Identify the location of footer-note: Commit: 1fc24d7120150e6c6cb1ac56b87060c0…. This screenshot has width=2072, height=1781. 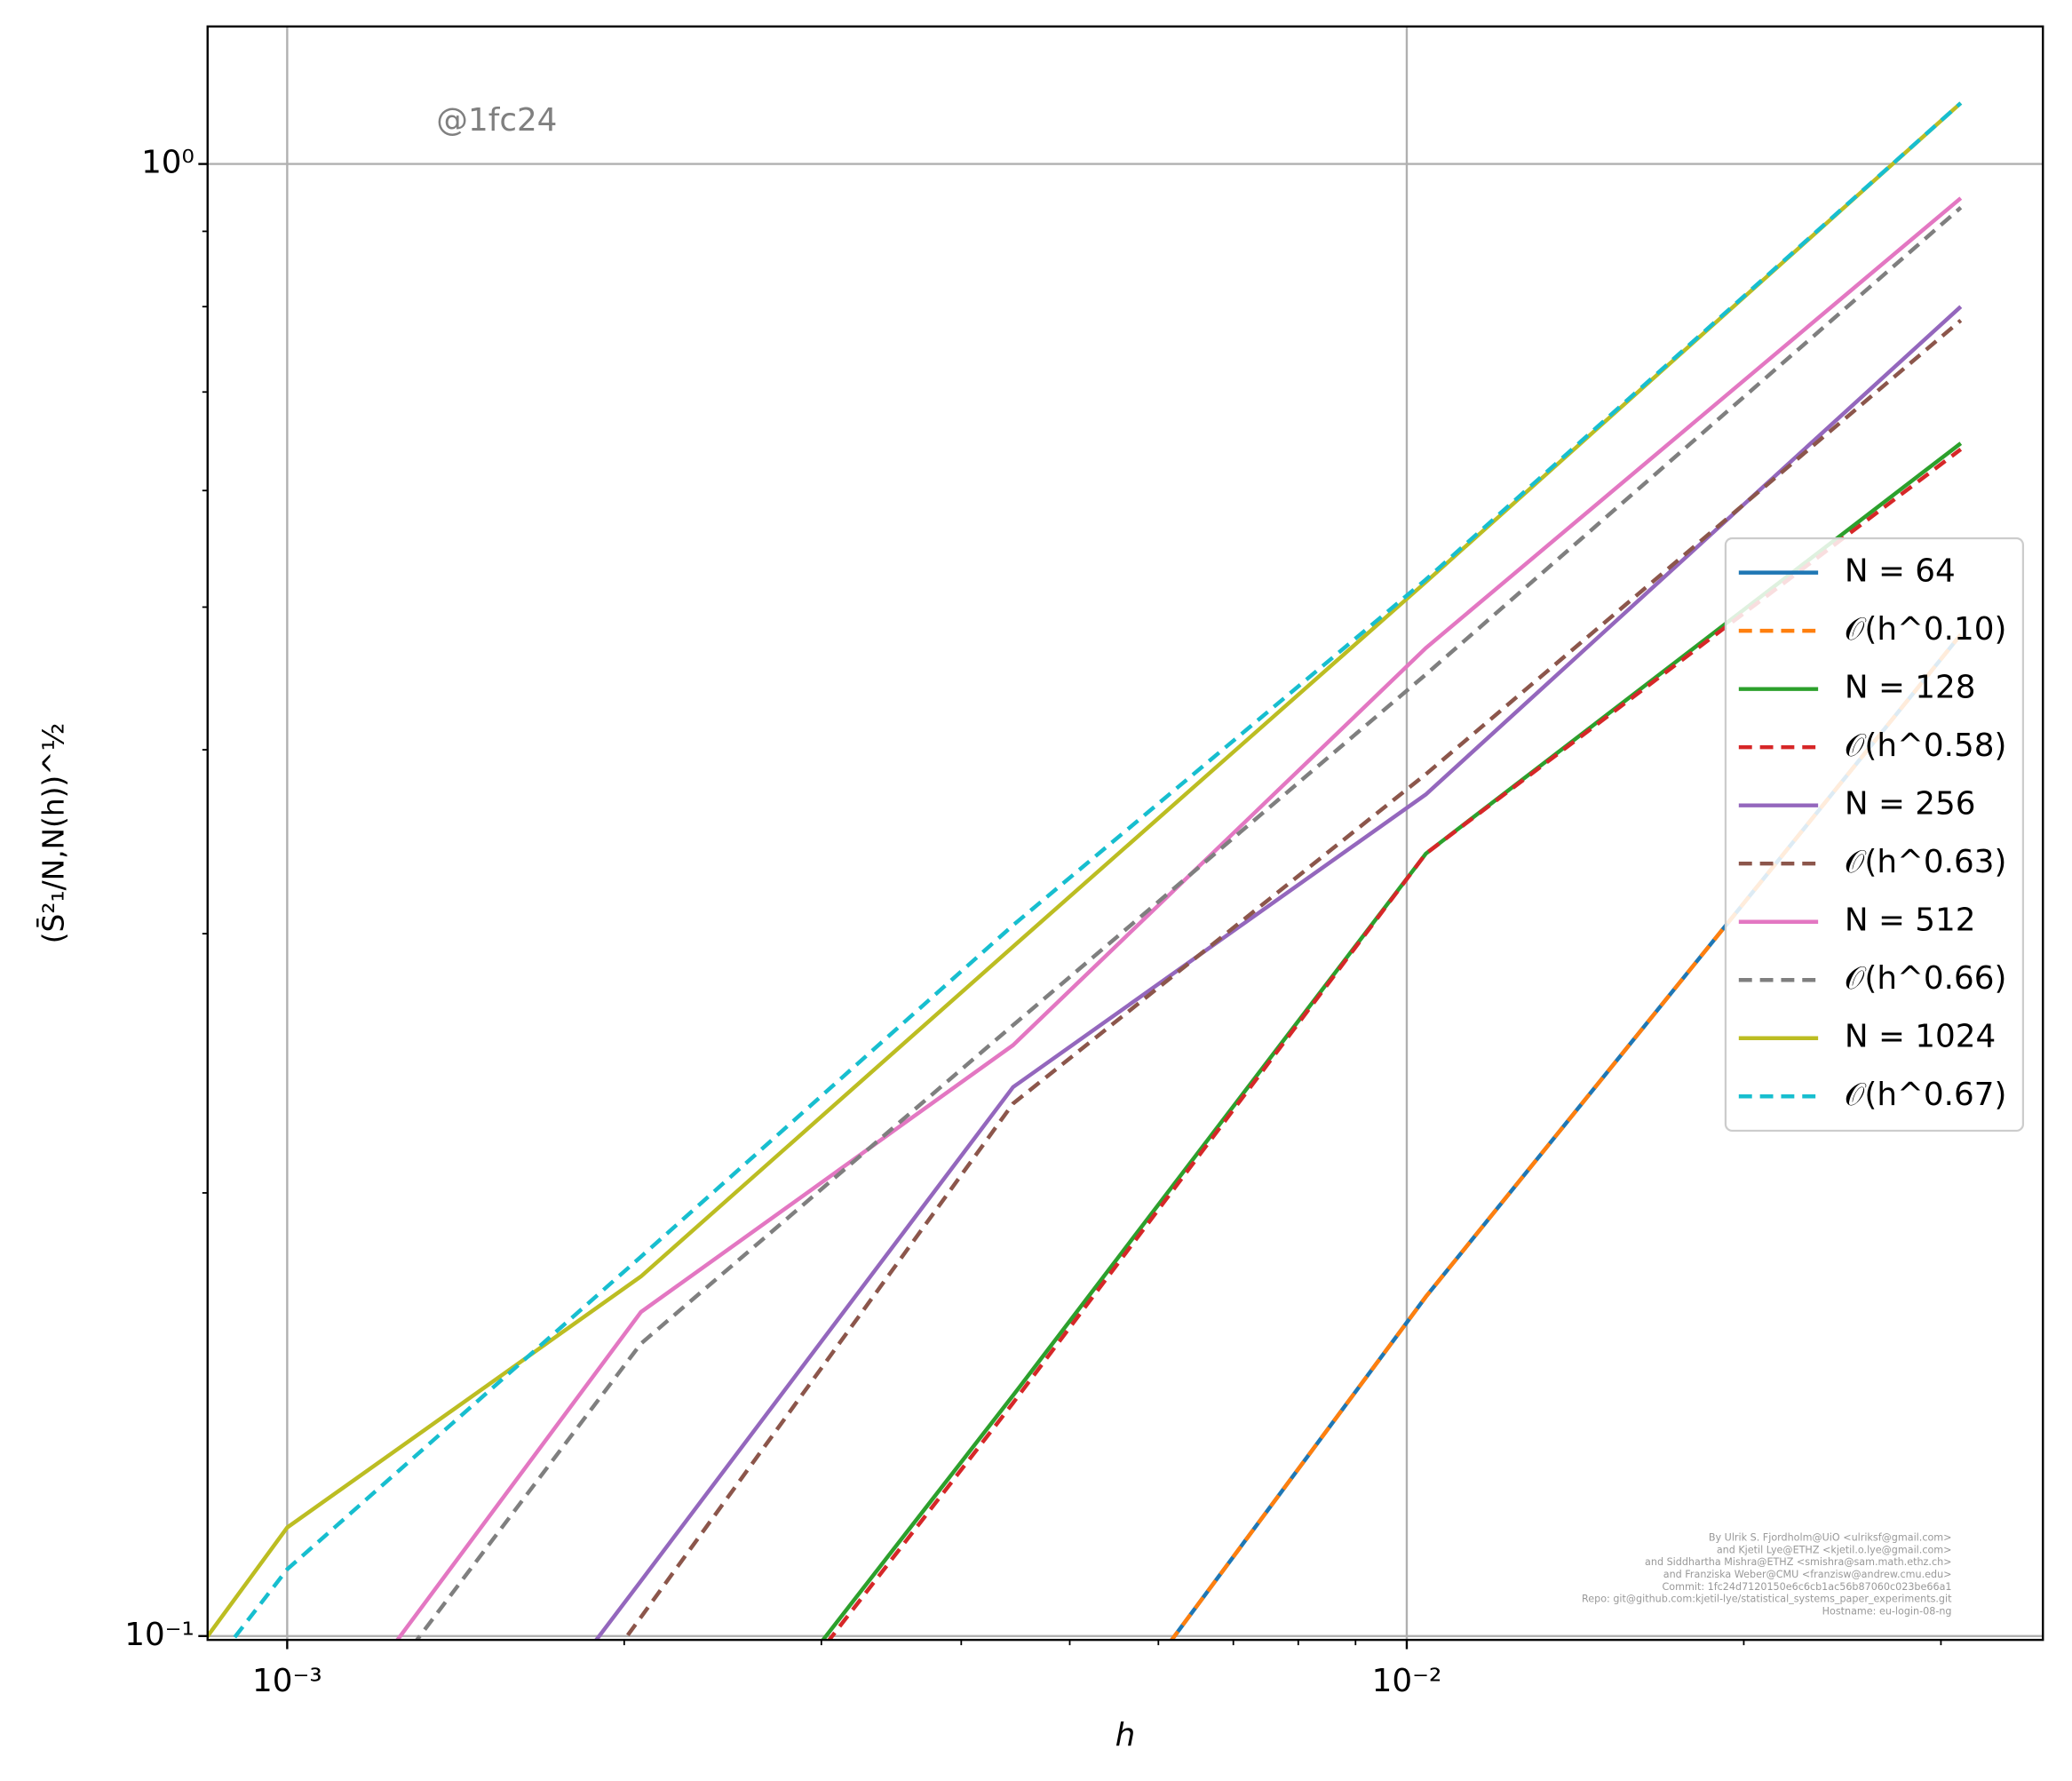
(1807, 1587).